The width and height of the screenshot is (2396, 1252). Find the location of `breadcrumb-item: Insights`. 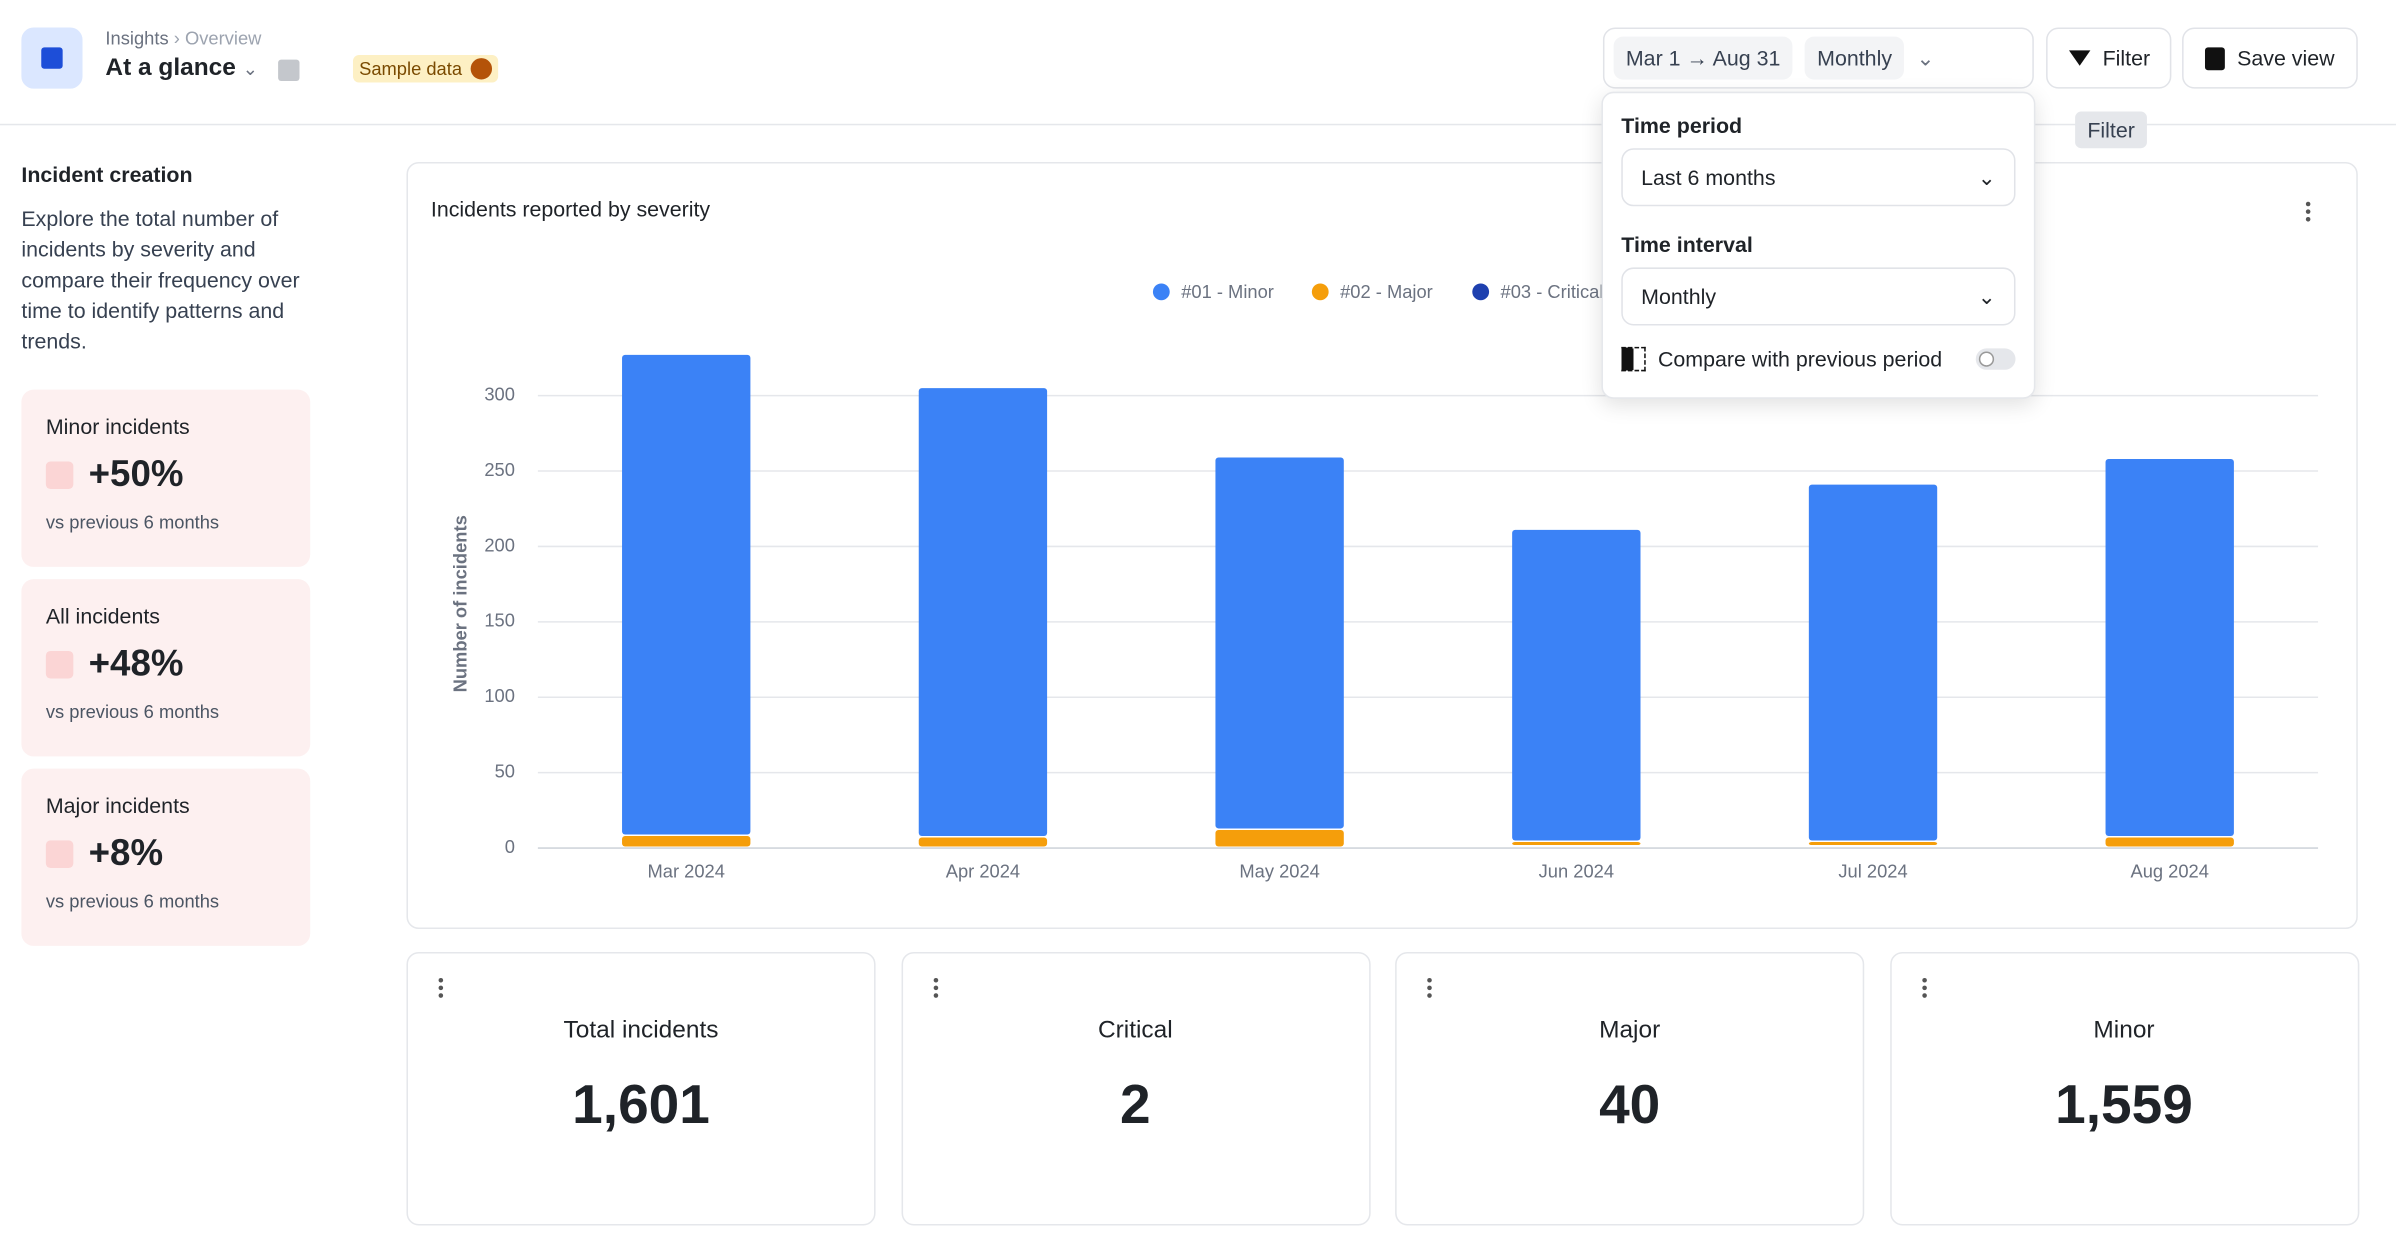

breadcrumb-item: Insights is located at coordinates (137, 38).